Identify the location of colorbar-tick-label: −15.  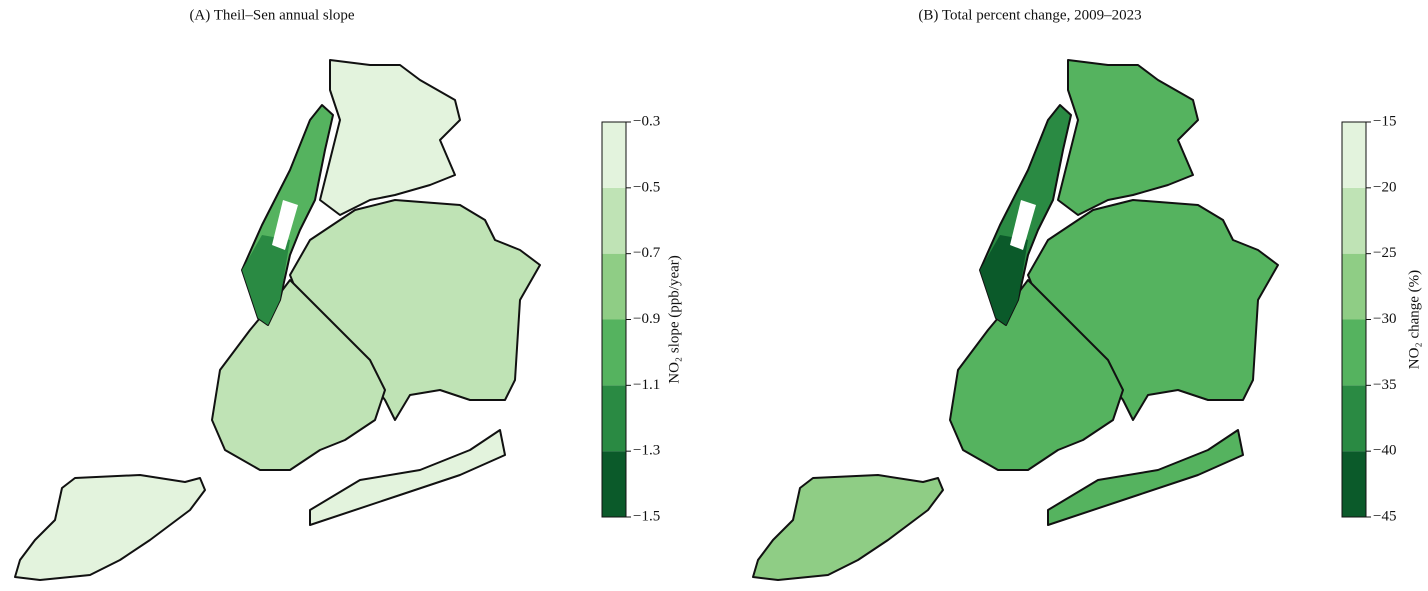
(1384, 121).